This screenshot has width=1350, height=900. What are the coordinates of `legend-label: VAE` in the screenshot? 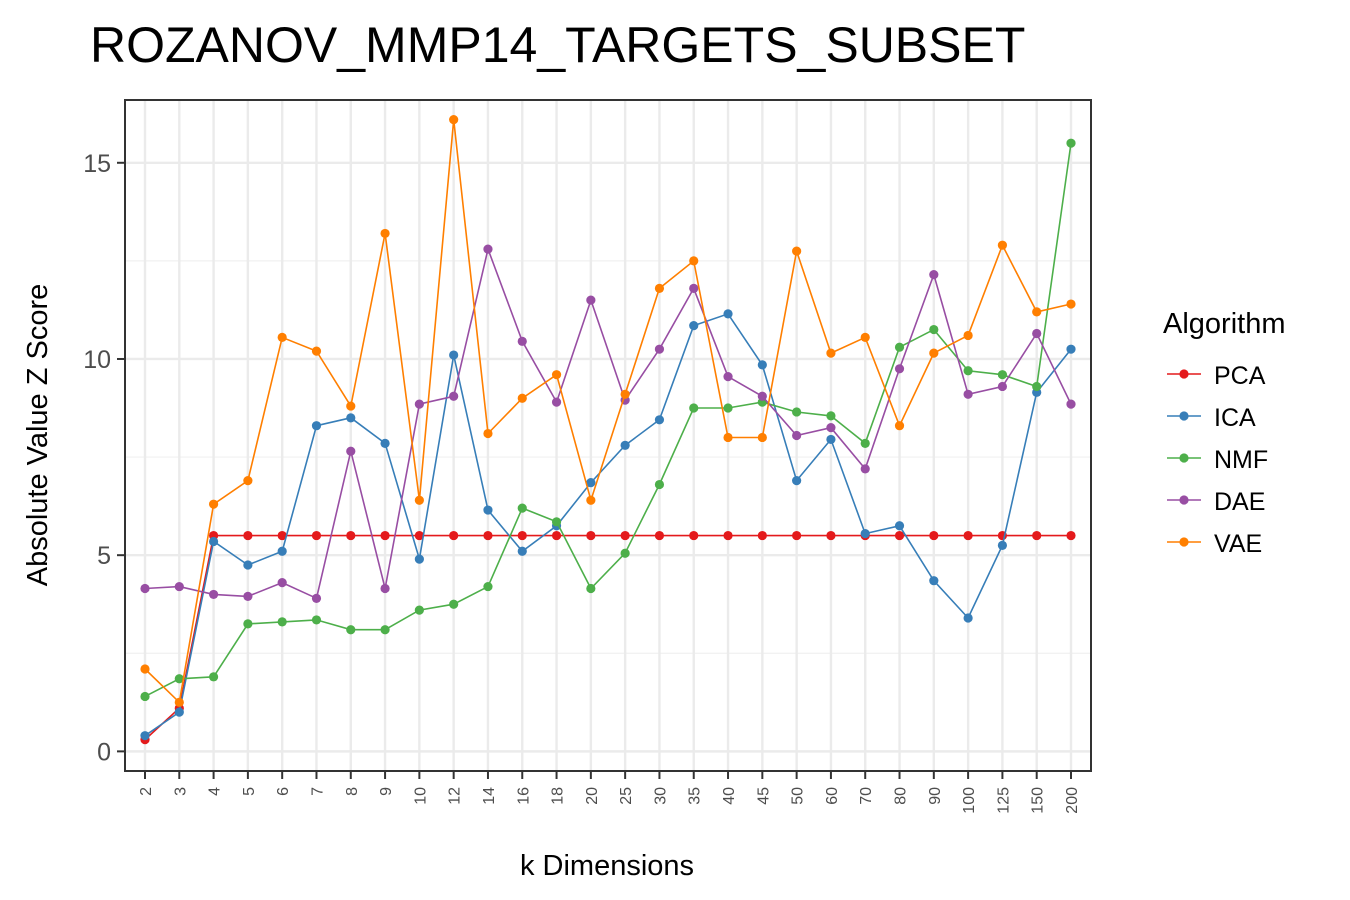 It's located at (1238, 544).